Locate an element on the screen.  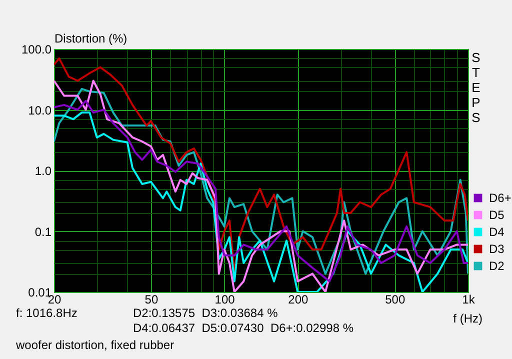
legend-label: D5 is located at coordinates (497, 215).